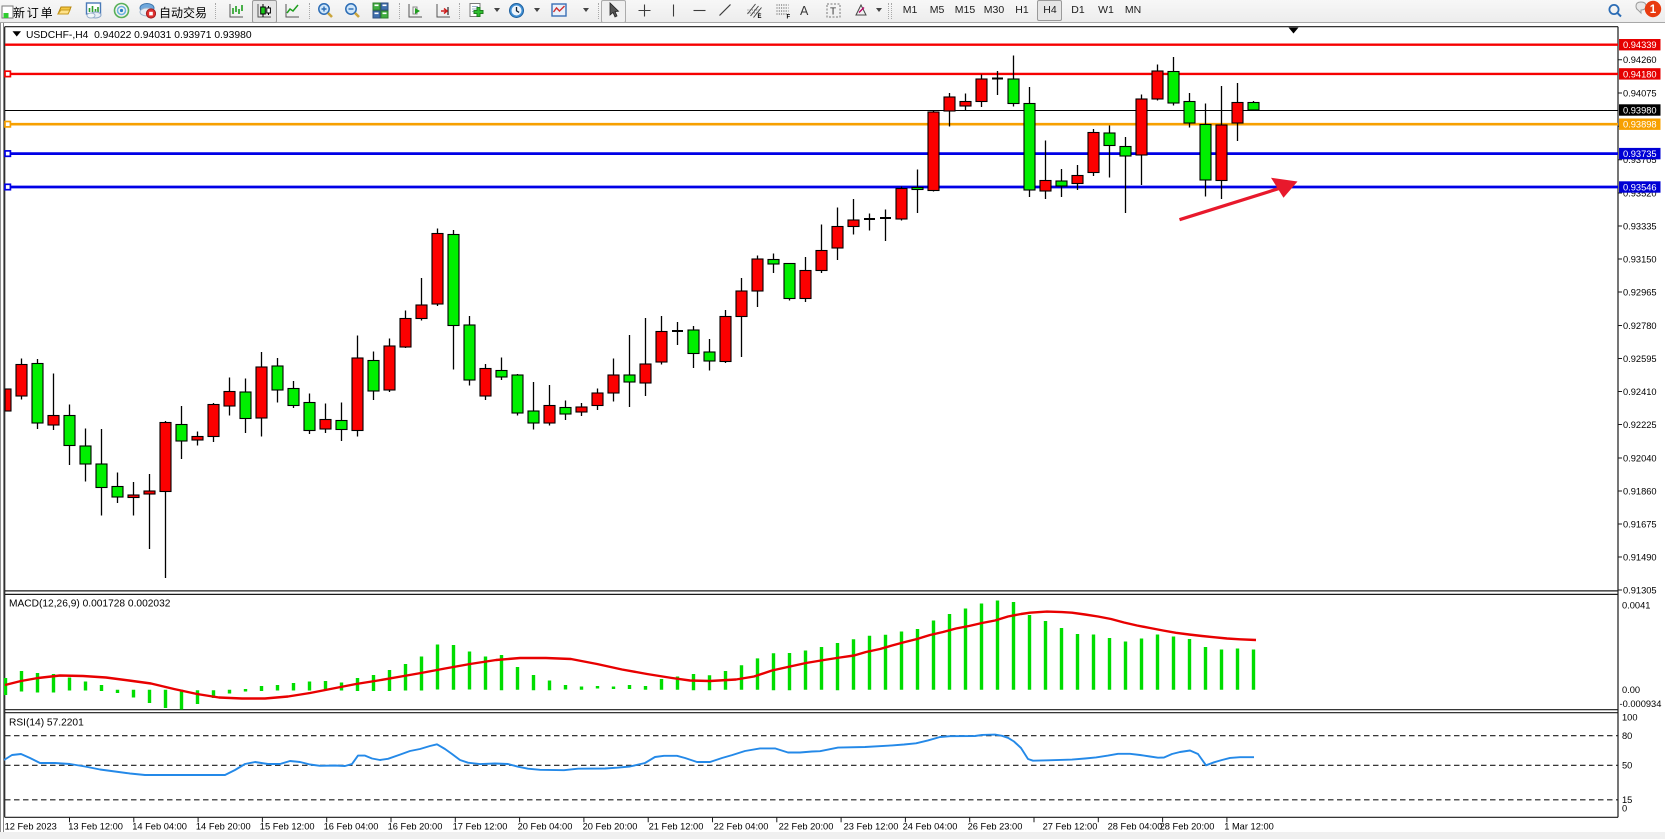  Describe the element at coordinates (1640, 524) in the screenshot. I see `svg-text: 0.91675` at that location.